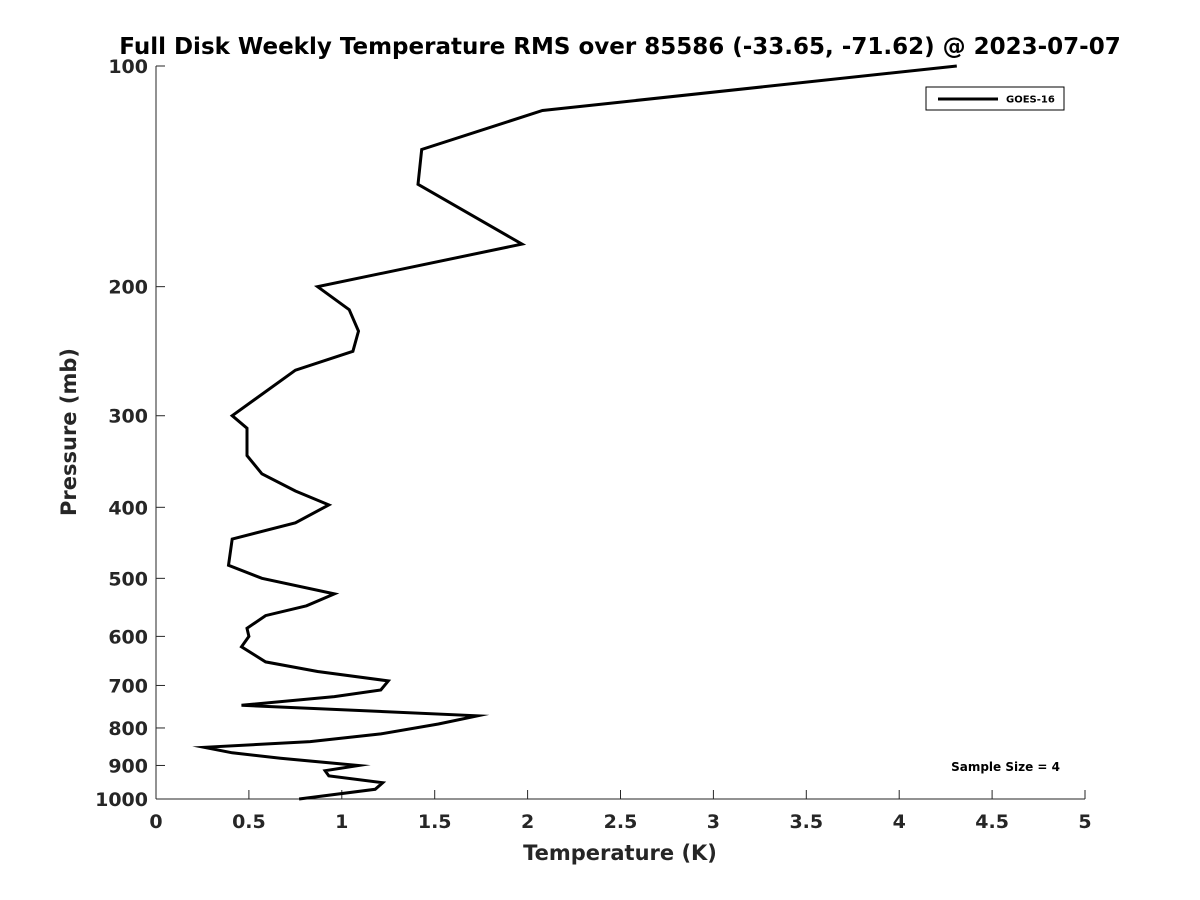 This screenshot has width=1200, height=900. Describe the element at coordinates (1084, 822) in the screenshot. I see `x-tick-label: 5` at that location.